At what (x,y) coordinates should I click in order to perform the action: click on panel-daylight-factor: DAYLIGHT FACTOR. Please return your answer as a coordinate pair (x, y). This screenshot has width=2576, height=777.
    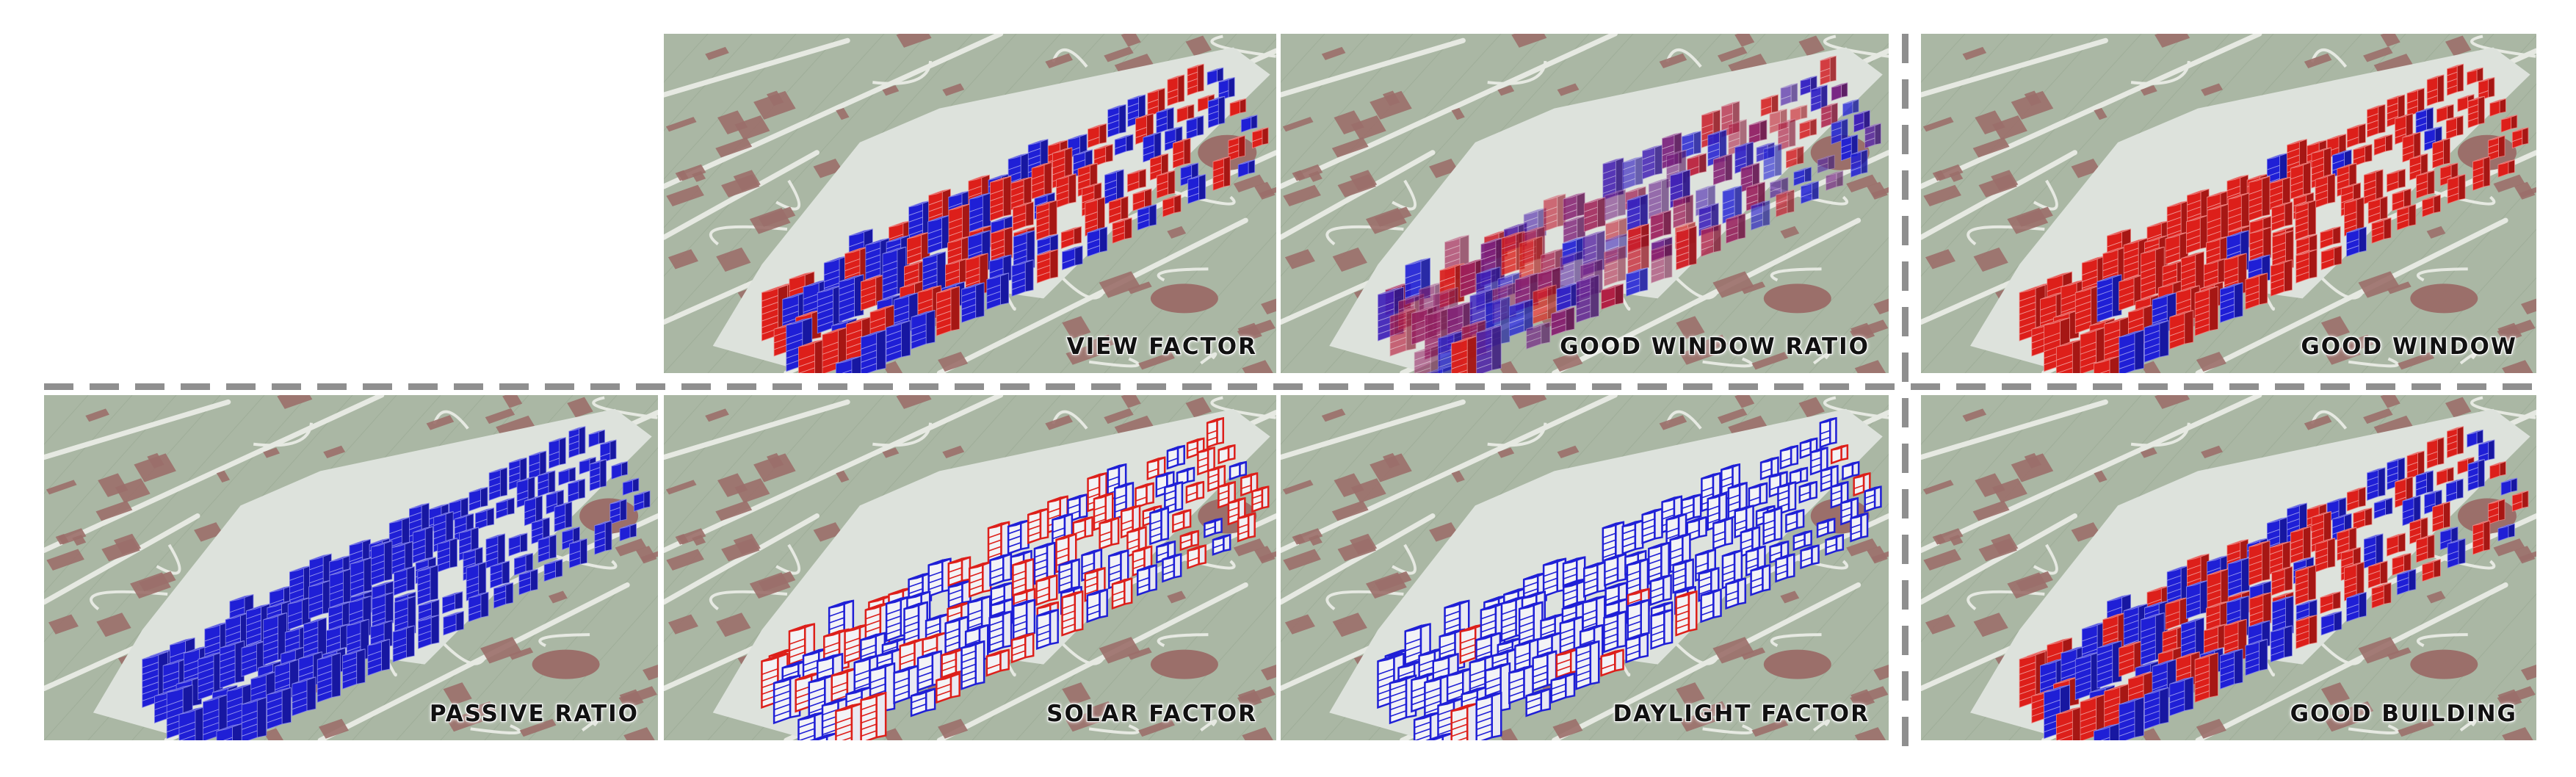
    Looking at the image, I should click on (1585, 567).